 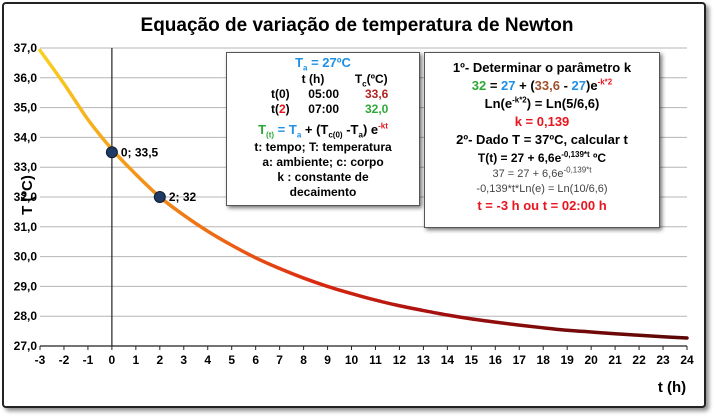 What do you see at coordinates (448, 360) in the screenshot?
I see `x-tick-label: 14` at bounding box center [448, 360].